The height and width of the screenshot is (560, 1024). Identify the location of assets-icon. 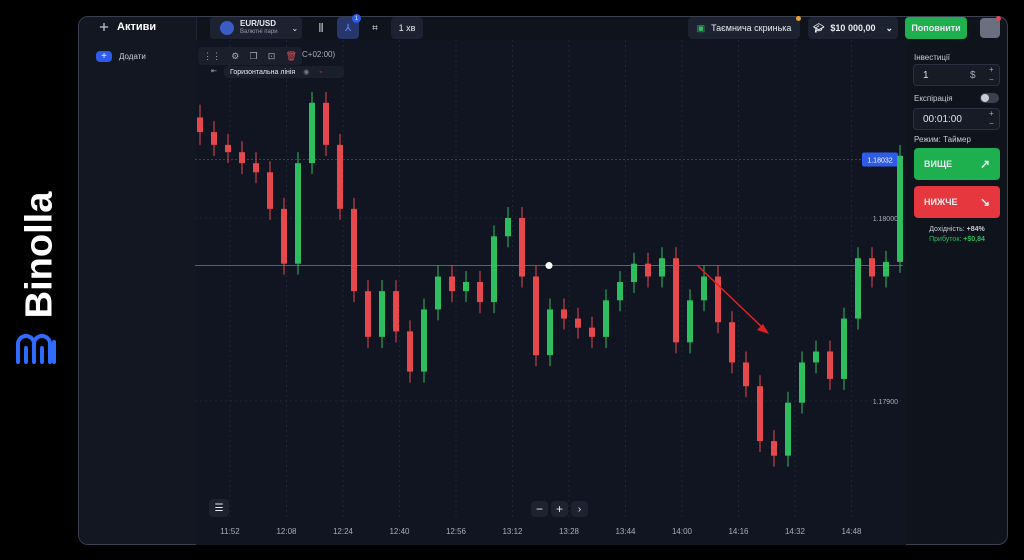
(104, 27).